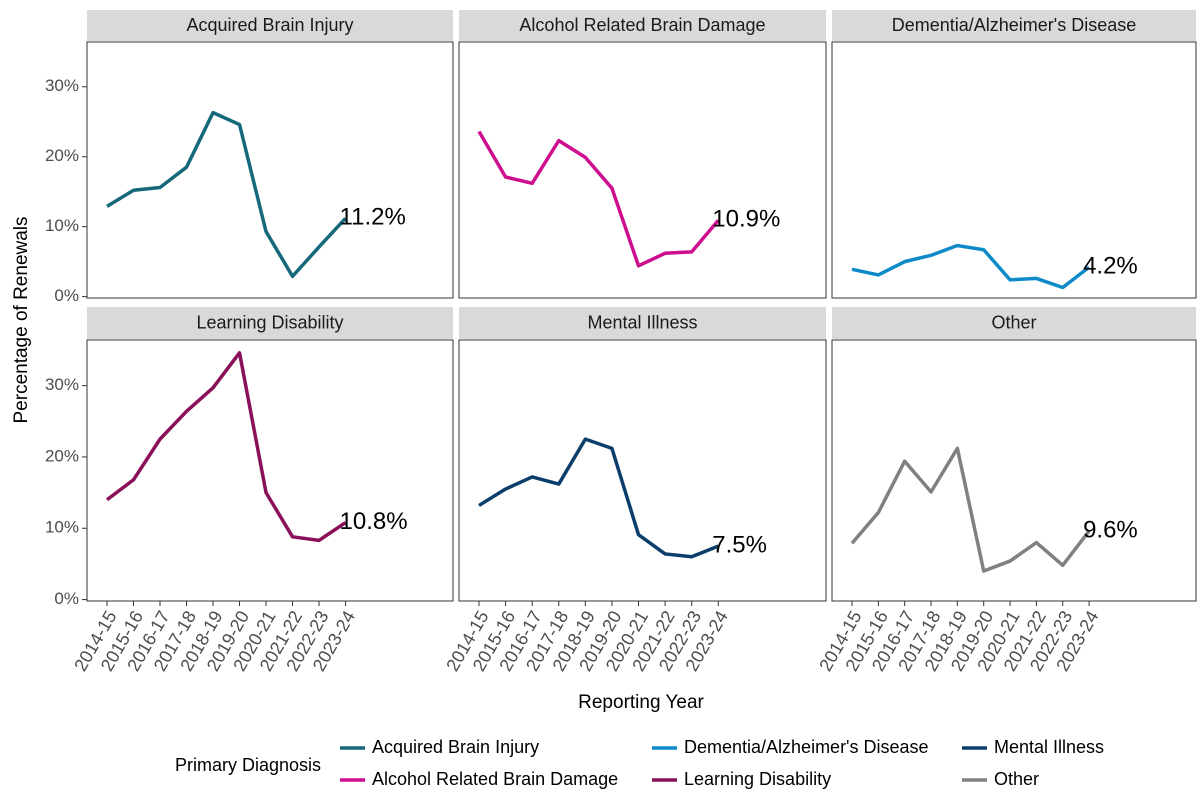  What do you see at coordinates (1016, 779) in the screenshot?
I see `legend-label: Other` at bounding box center [1016, 779].